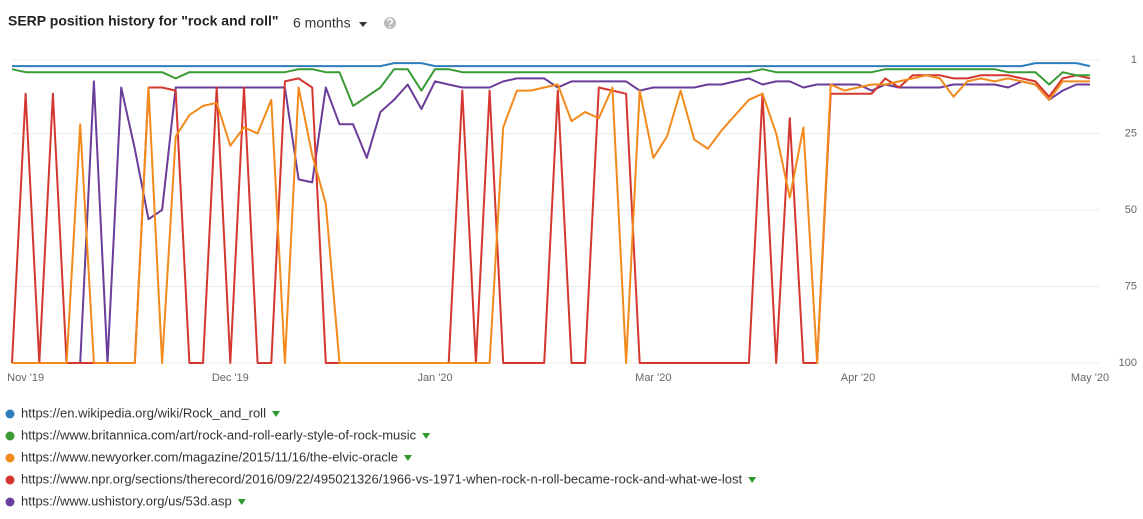  What do you see at coordinates (434, 378) in the screenshot?
I see `x-tick-label: Jan '20` at bounding box center [434, 378].